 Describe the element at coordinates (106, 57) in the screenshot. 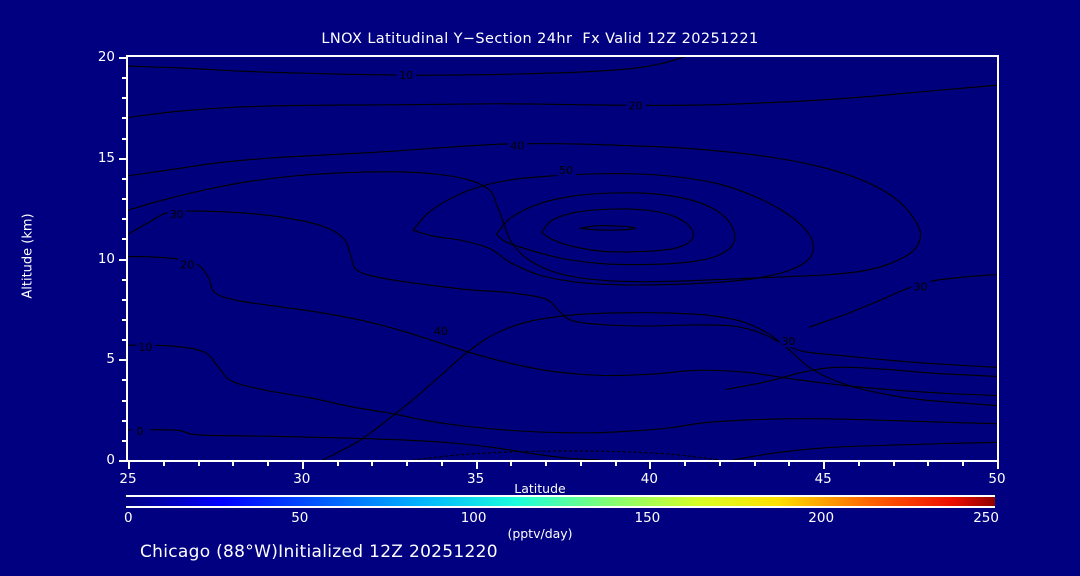

I see `y-tick-label-20: 20` at that location.